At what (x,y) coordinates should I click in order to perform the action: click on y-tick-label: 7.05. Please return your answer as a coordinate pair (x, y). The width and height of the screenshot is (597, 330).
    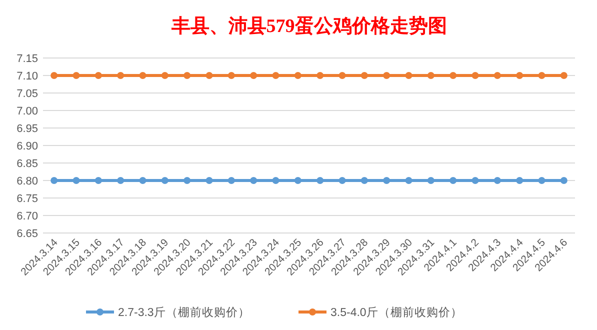
    Looking at the image, I should click on (27, 94).